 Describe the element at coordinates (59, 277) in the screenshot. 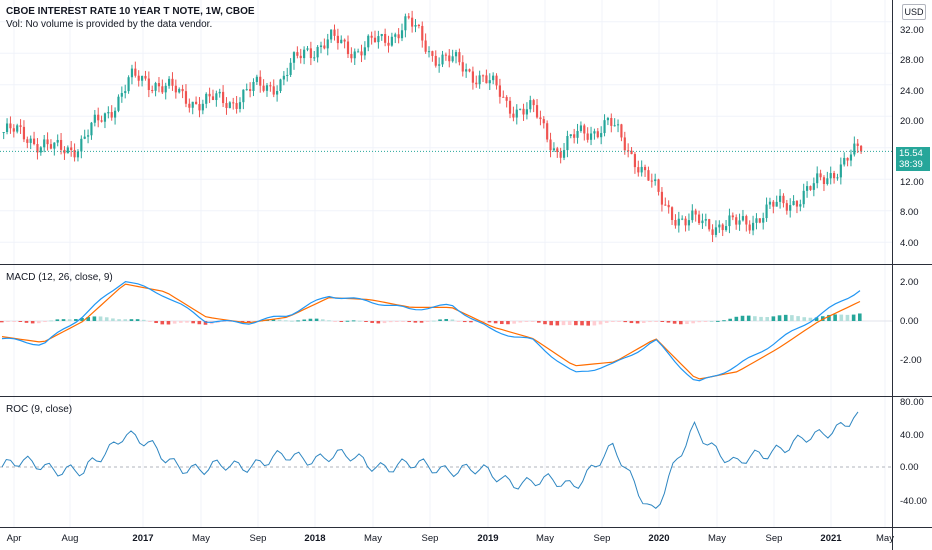

I see `macd-label: MACD (12, 26, close, 9)` at that location.